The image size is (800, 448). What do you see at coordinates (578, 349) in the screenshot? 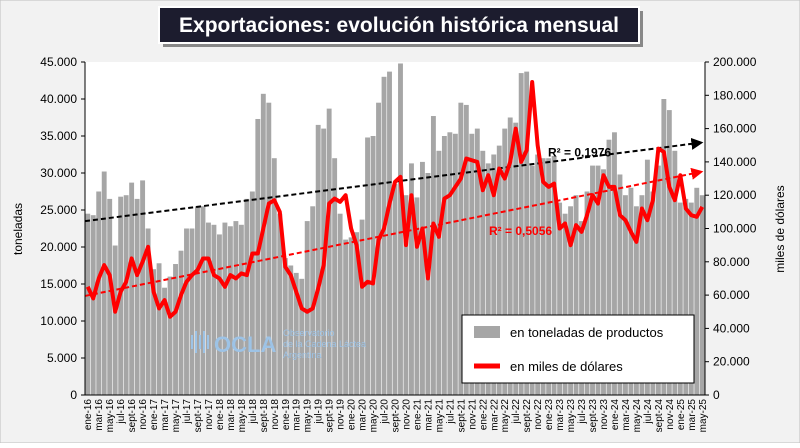
I see `legend-box` at bounding box center [578, 349].